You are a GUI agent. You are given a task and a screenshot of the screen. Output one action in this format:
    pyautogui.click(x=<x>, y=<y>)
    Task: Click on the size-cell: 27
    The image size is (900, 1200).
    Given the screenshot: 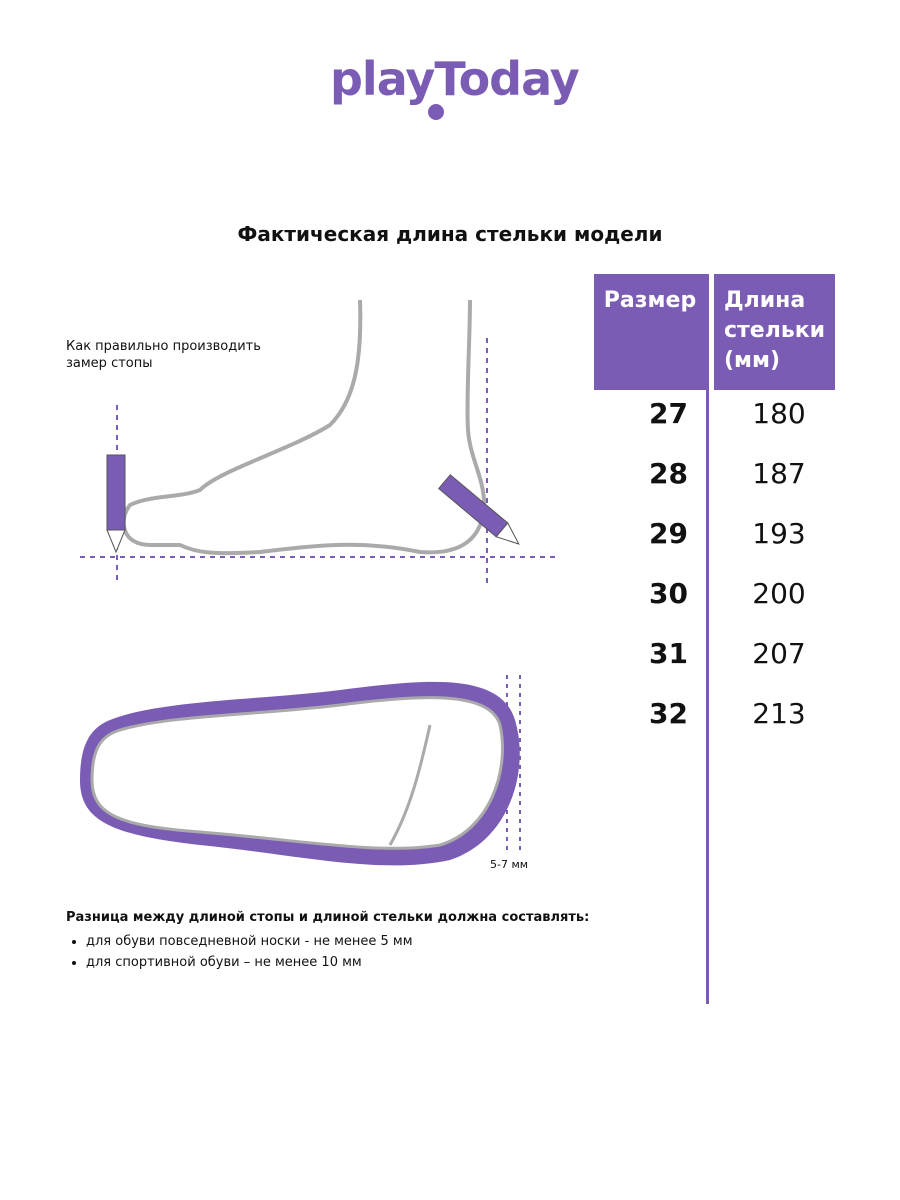 What is the action you would take?
    pyautogui.click(x=668, y=413)
    